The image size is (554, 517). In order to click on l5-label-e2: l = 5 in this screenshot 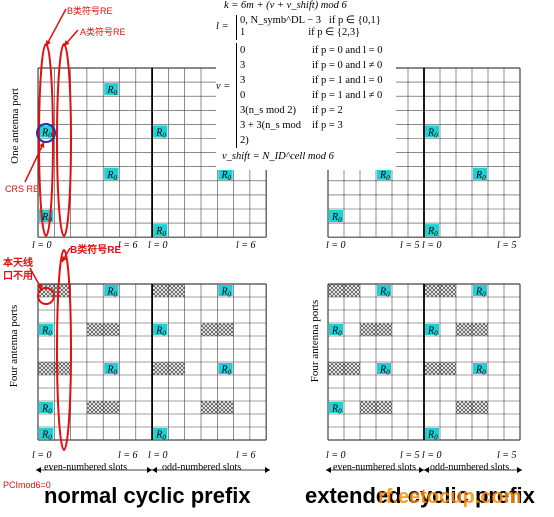, I will do `click(507, 245)`.